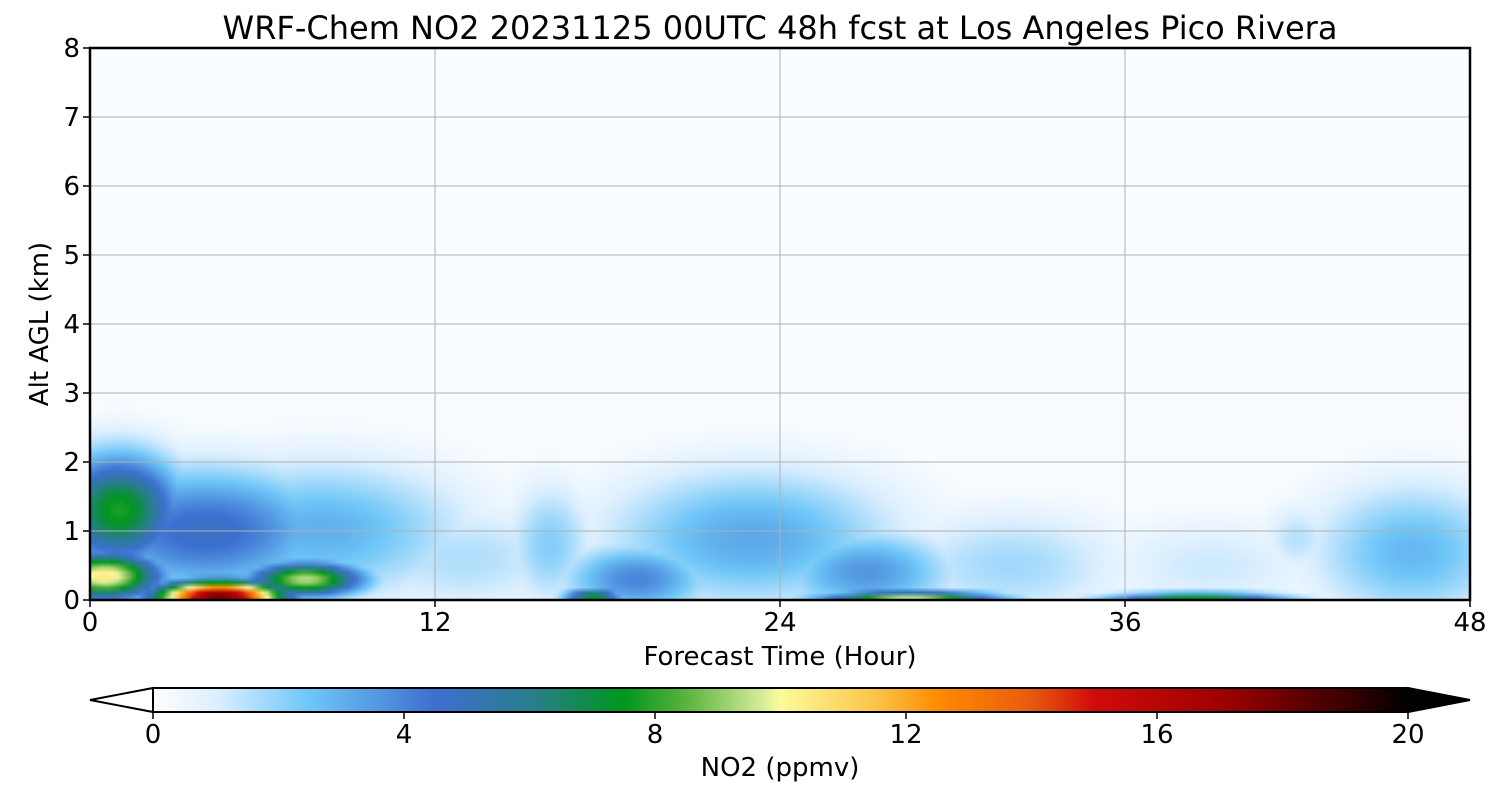 The image size is (1500, 800). Describe the element at coordinates (434, 623) in the screenshot. I see `x-tick-label: 12` at that location.